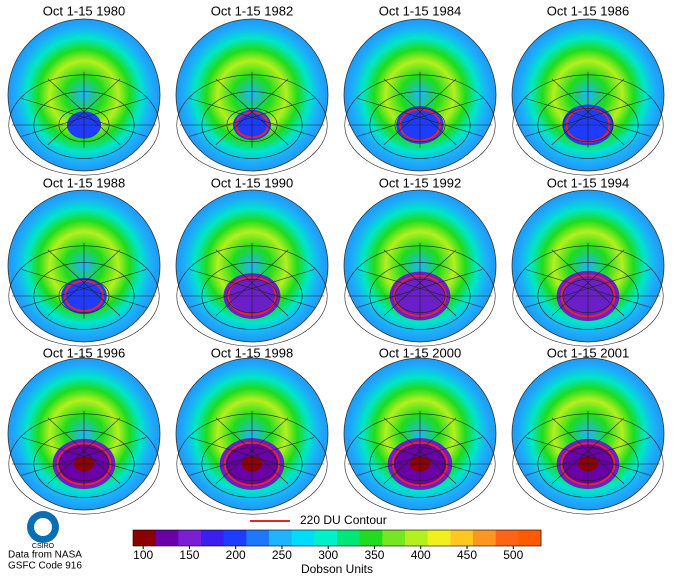  Describe the element at coordinates (337, 569) in the screenshot. I see `colorbar-label: Dobson Units` at that location.